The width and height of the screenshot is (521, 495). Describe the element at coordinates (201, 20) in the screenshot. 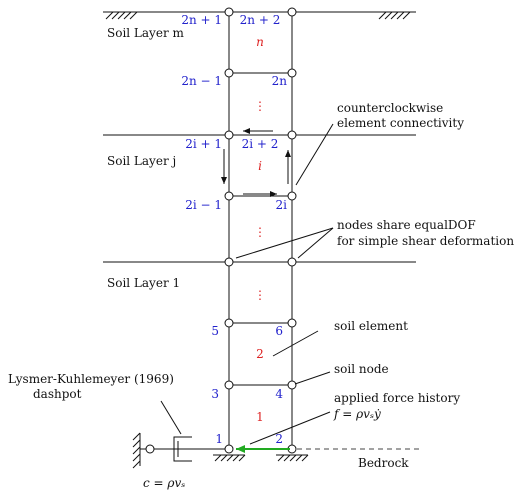

I see `node-label: 2n + 1` at that location.